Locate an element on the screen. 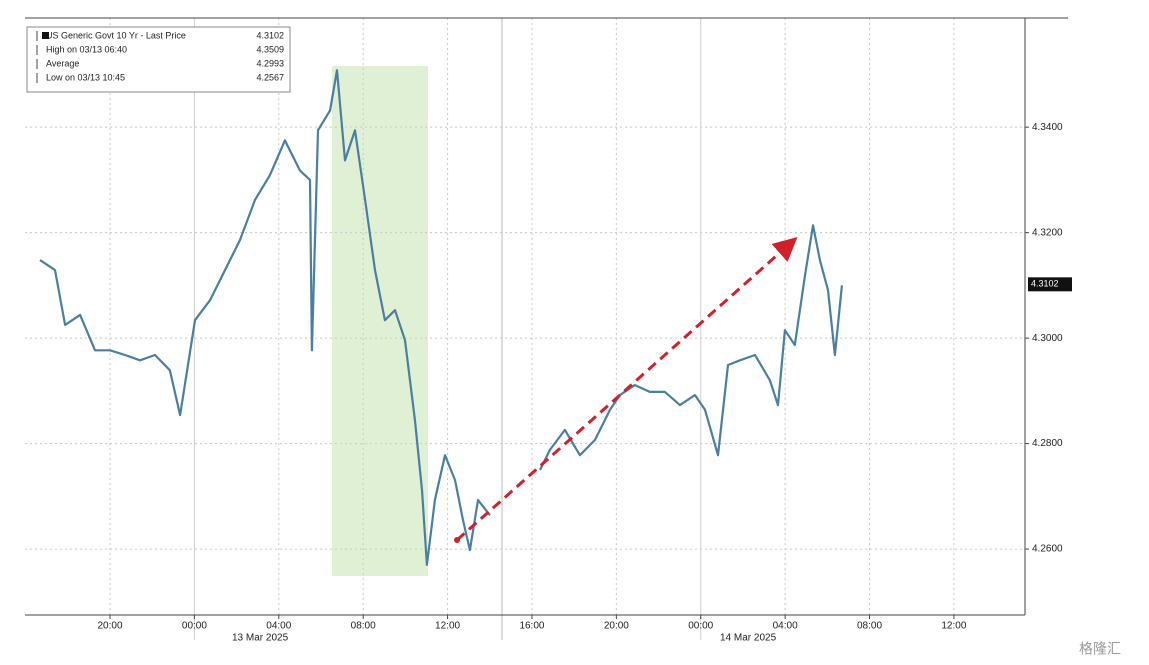  legend-box is located at coordinates (158, 59).